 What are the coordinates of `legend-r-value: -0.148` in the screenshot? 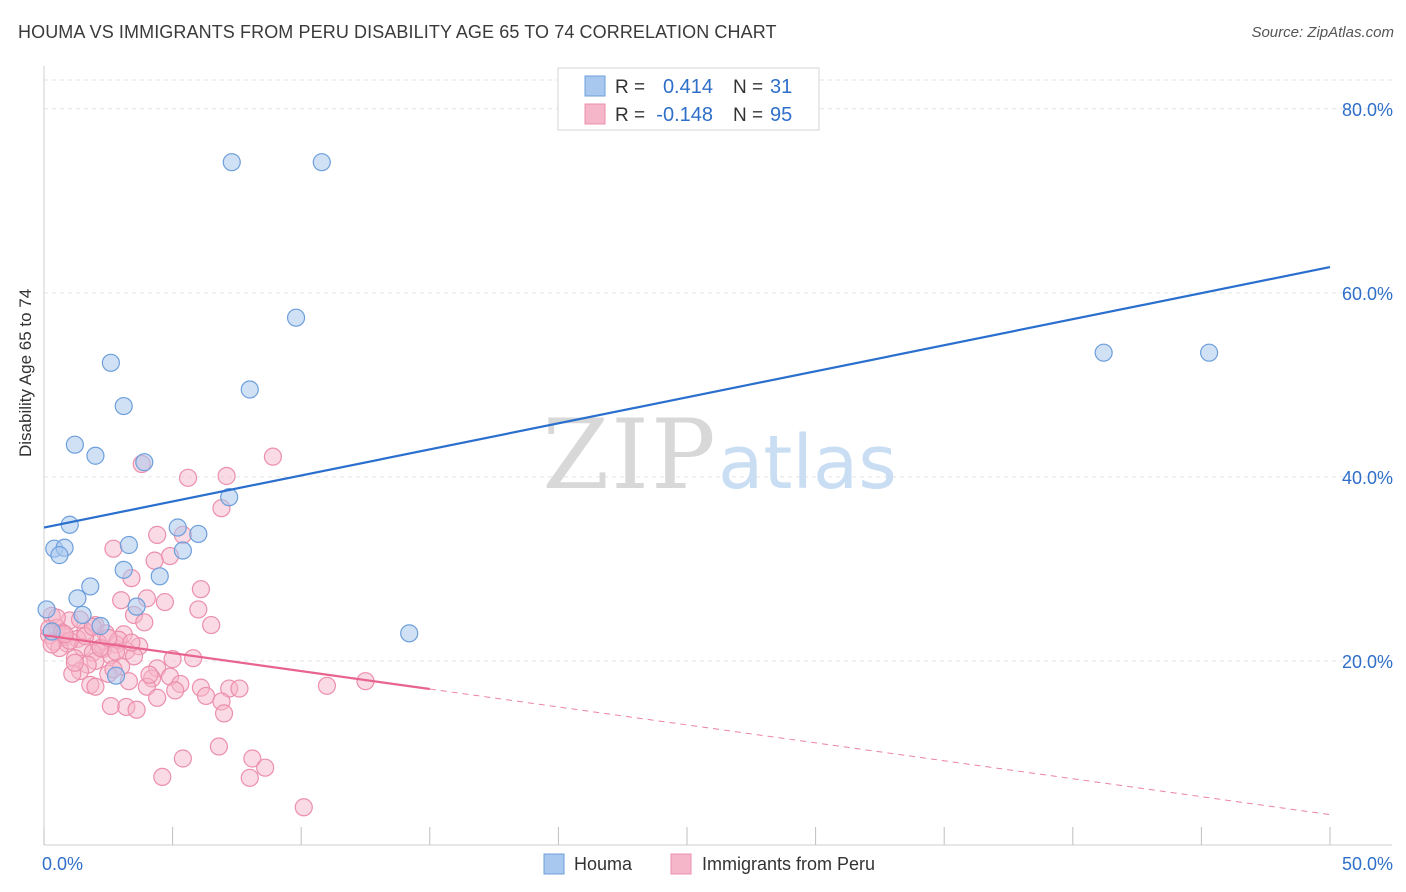 It's located at (684, 115).